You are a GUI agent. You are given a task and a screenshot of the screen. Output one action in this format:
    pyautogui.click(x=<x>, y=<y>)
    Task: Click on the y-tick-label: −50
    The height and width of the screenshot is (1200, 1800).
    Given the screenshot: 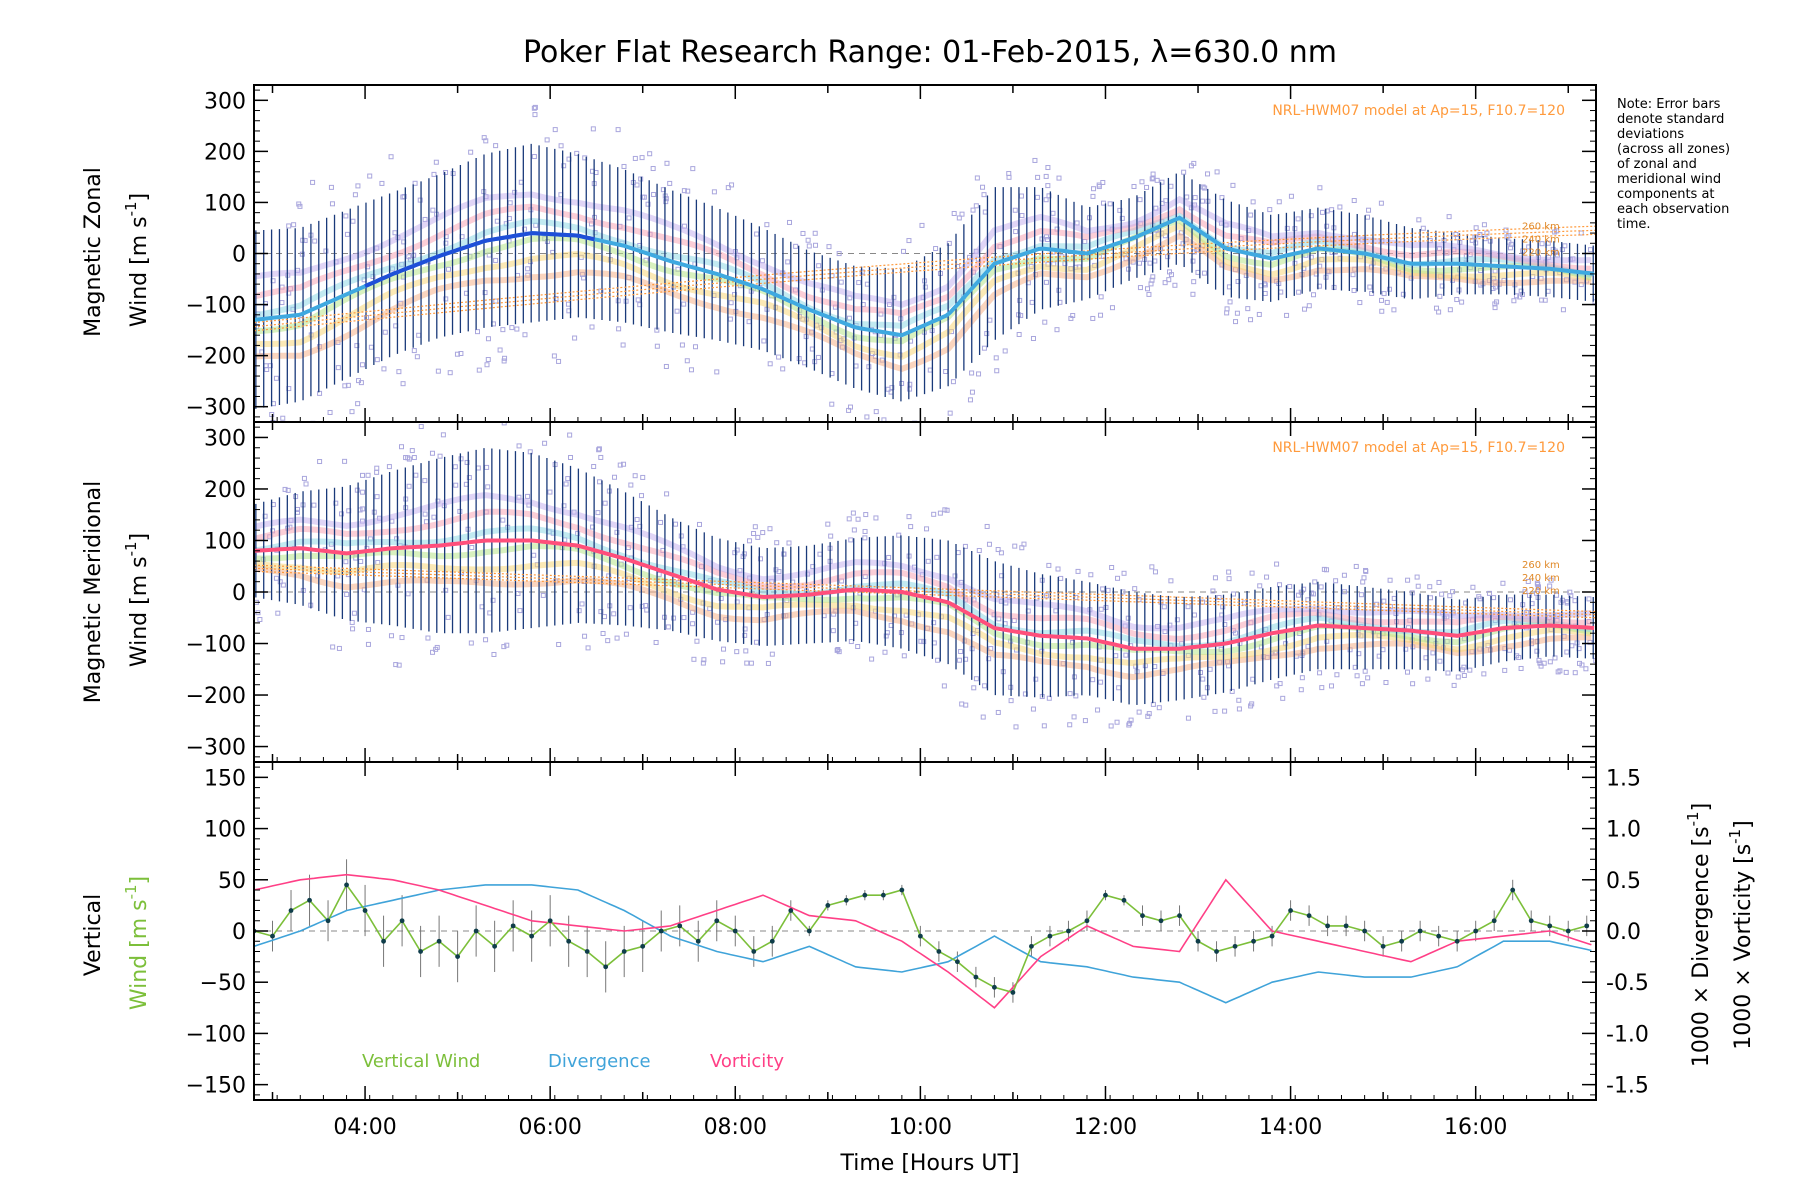 What is the action you would take?
    pyautogui.click(x=223, y=983)
    